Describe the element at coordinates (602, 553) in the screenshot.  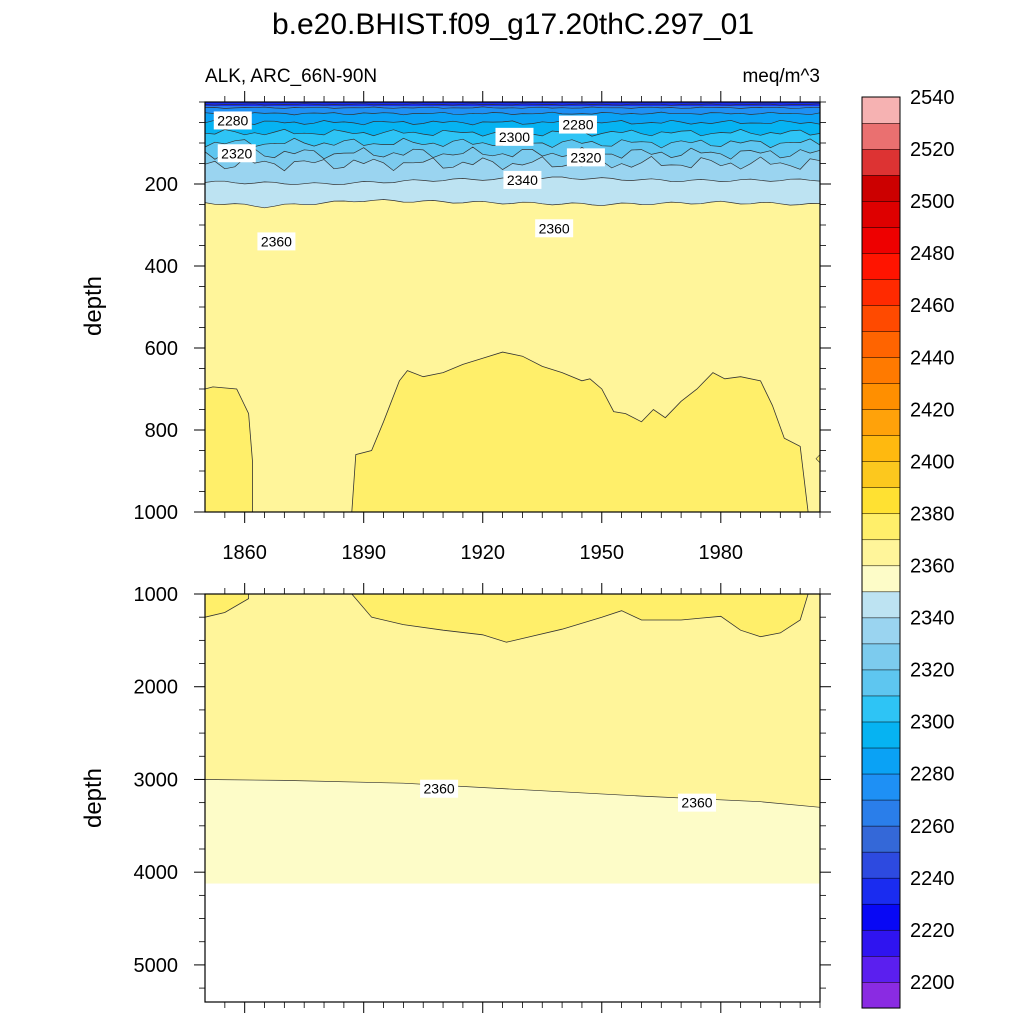
I see `x-tick-label: 1950` at that location.